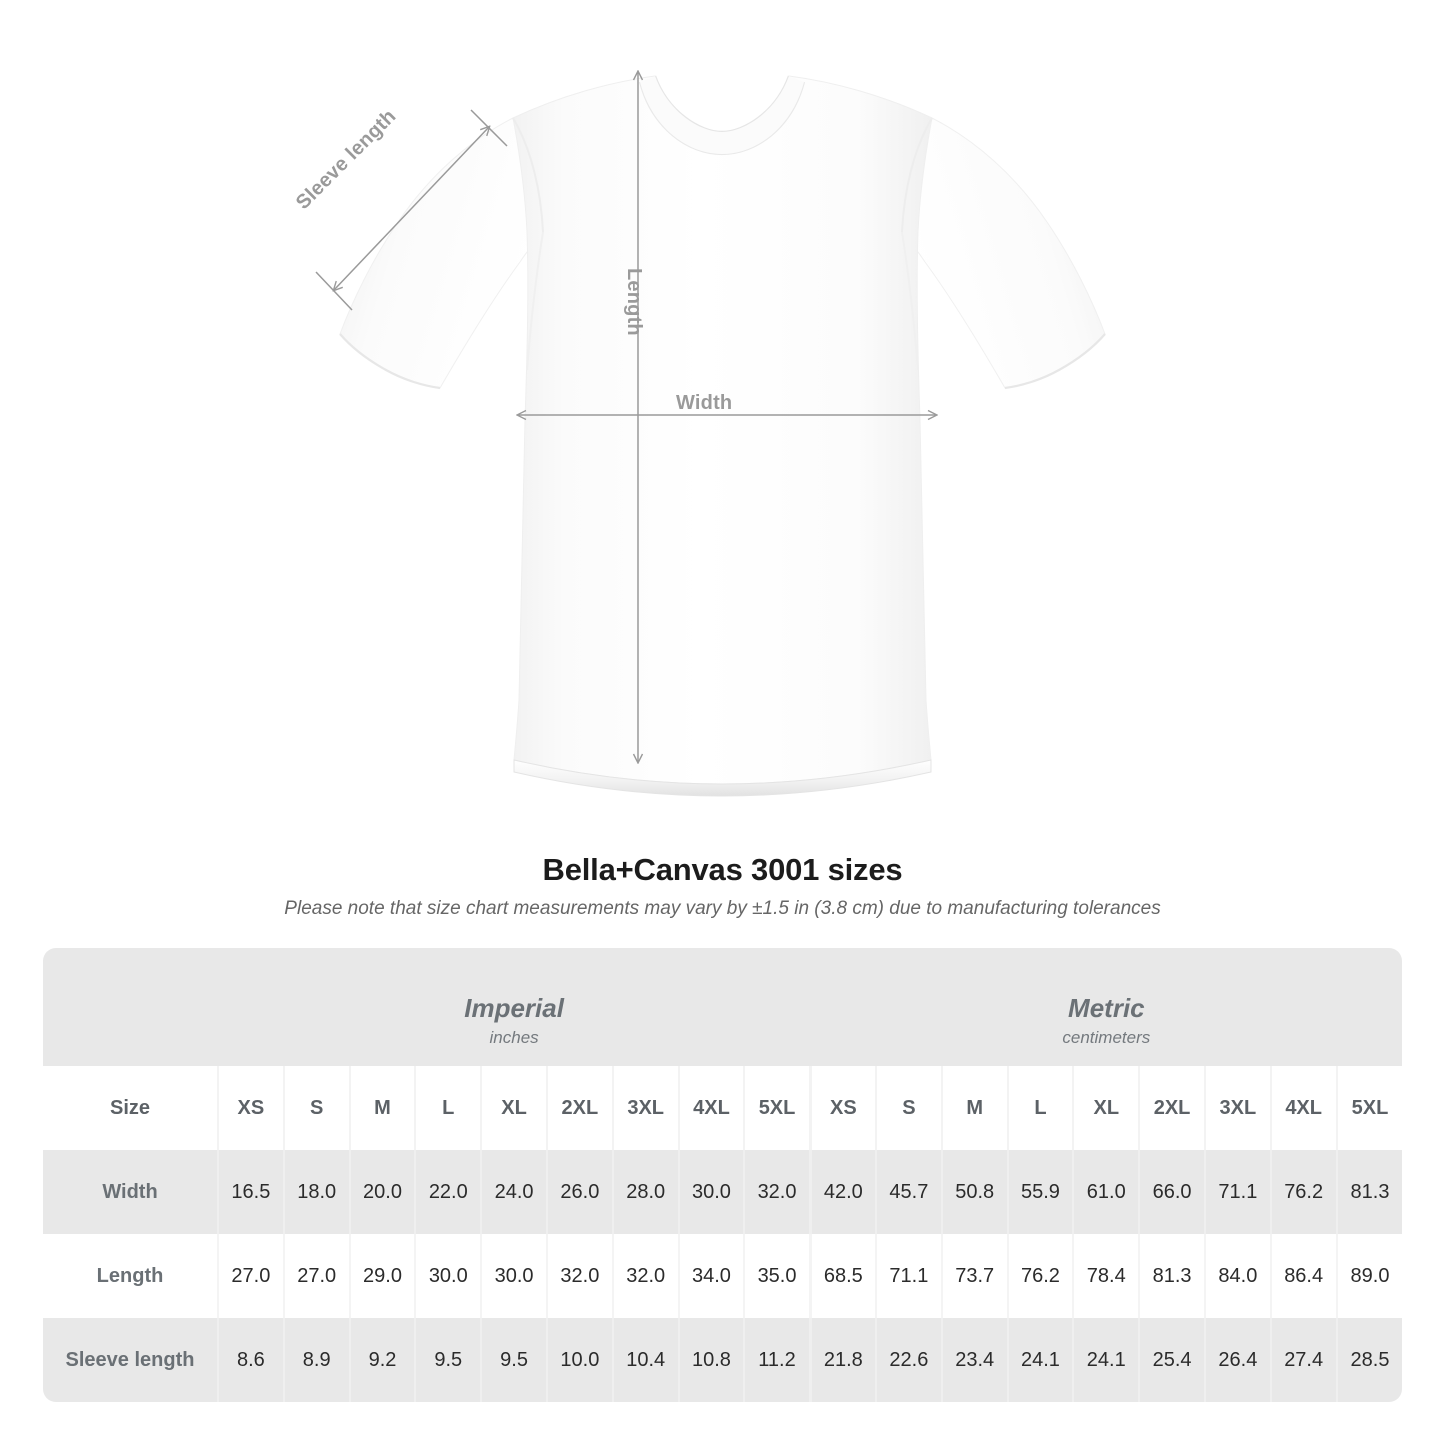 This screenshot has width=1445, height=1445. Describe the element at coordinates (316, 1276) in the screenshot. I see `cell-imperial-s: 27.0` at that location.